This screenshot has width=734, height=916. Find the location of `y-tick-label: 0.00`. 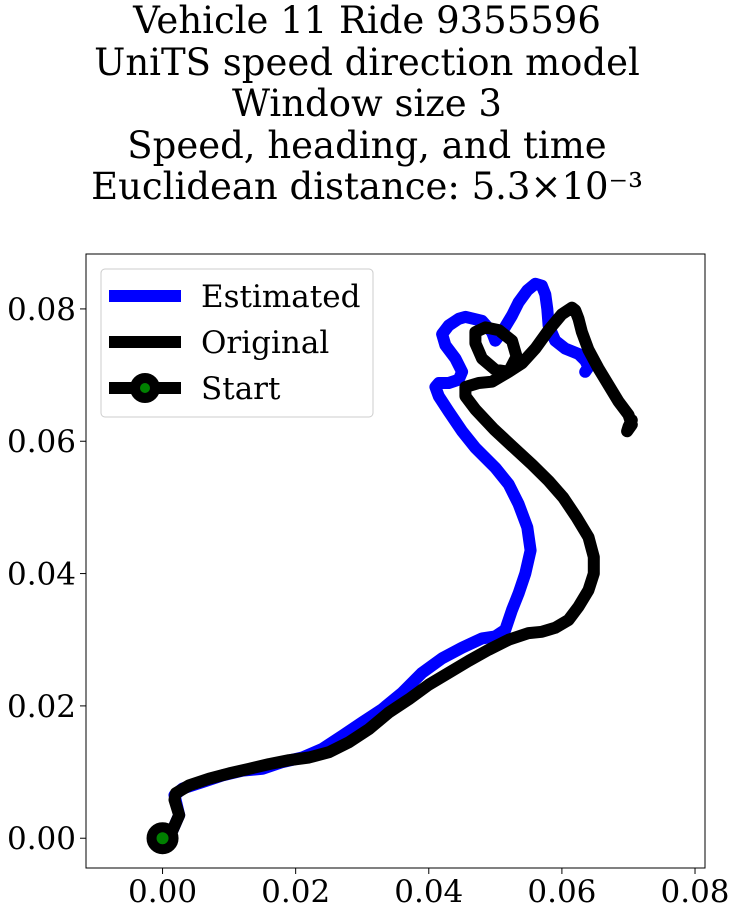

y-tick-label: 0.00 is located at coordinates (41, 839).